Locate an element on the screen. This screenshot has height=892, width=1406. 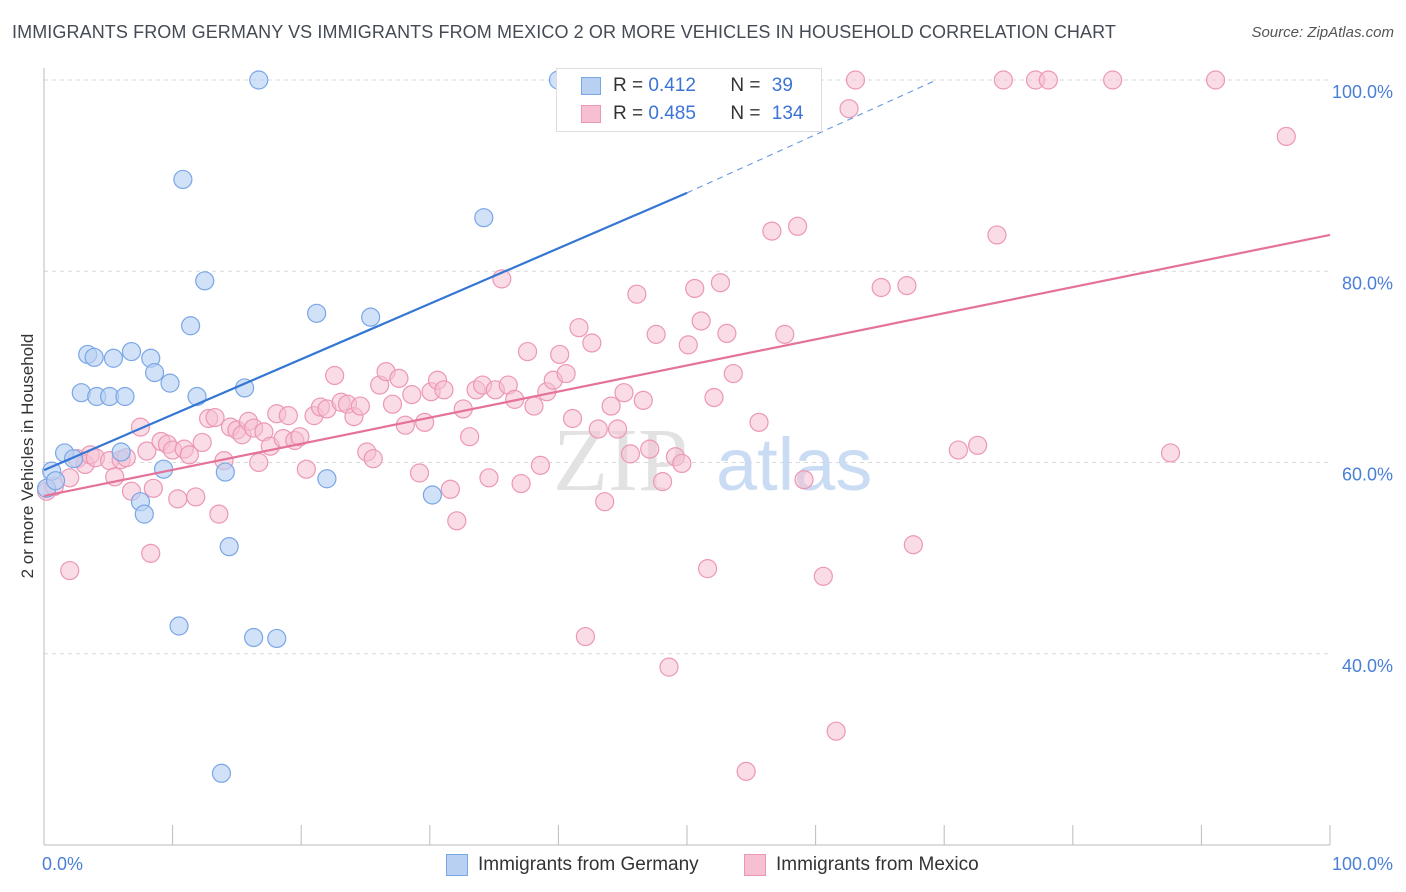
watermark-atlas: atlas is located at coordinates (794, 464).